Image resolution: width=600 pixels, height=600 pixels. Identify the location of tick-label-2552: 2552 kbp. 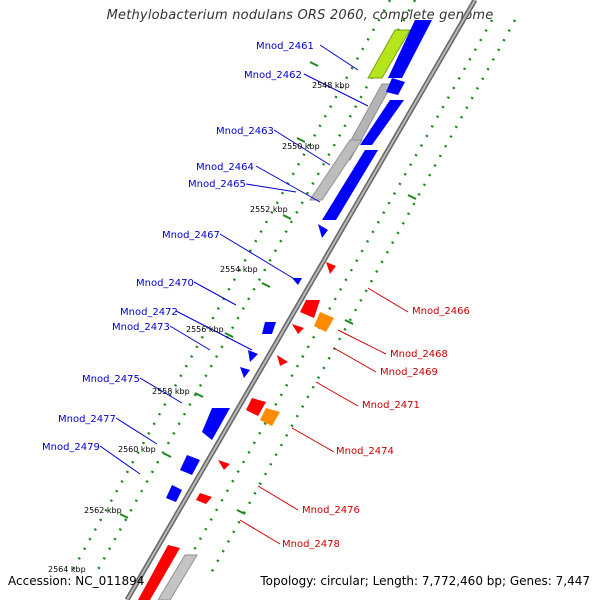
(269, 209).